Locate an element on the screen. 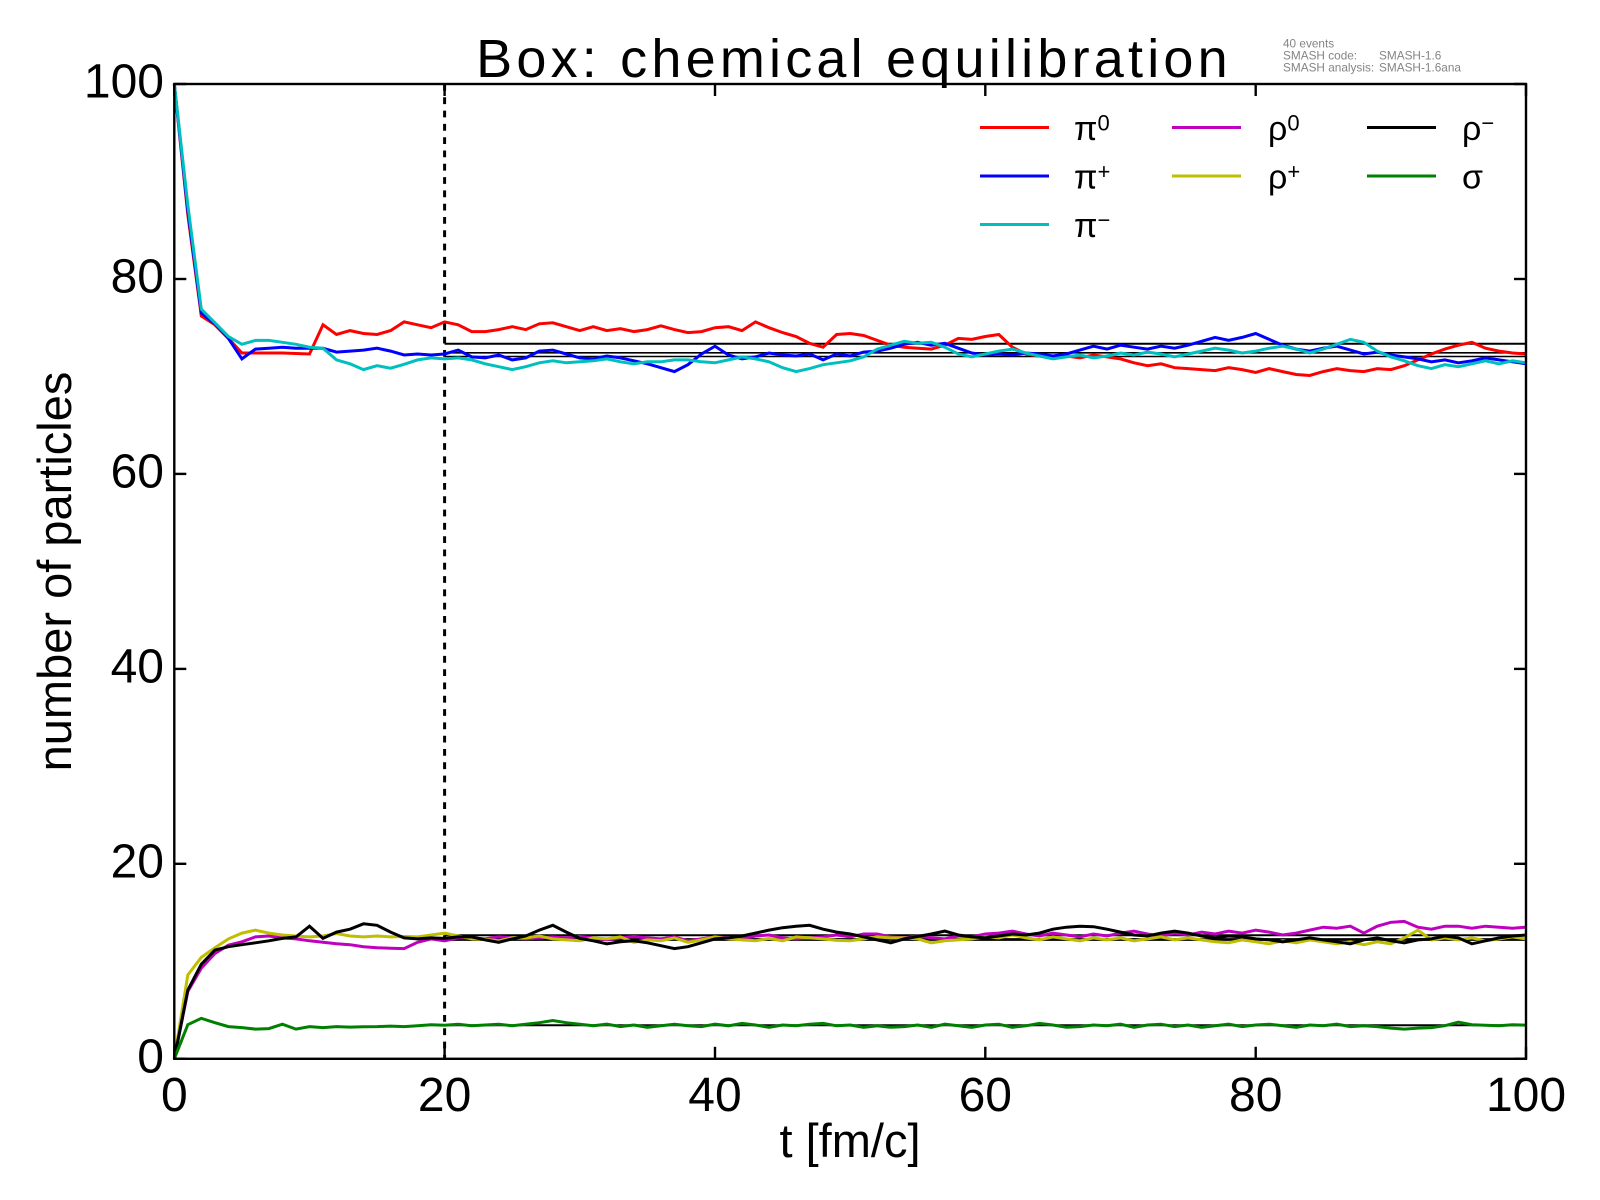  svg-text: SMASH code: is located at coordinates (1320, 55).